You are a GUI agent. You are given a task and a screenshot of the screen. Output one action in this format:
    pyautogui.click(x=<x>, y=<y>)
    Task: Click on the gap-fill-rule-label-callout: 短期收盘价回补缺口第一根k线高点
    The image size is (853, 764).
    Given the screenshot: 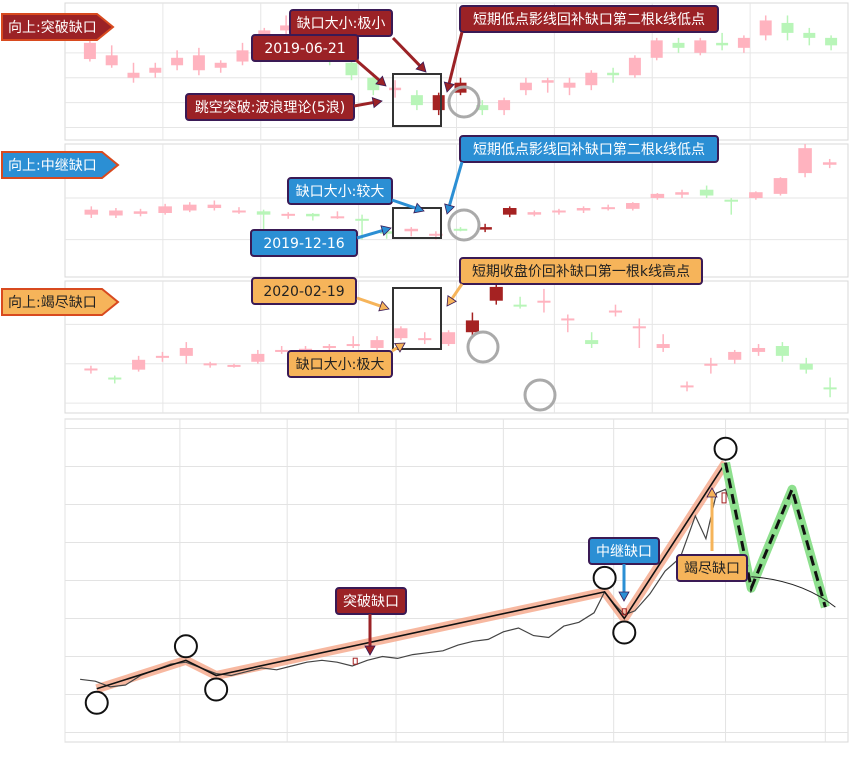 What is the action you would take?
    pyautogui.click(x=581, y=271)
    